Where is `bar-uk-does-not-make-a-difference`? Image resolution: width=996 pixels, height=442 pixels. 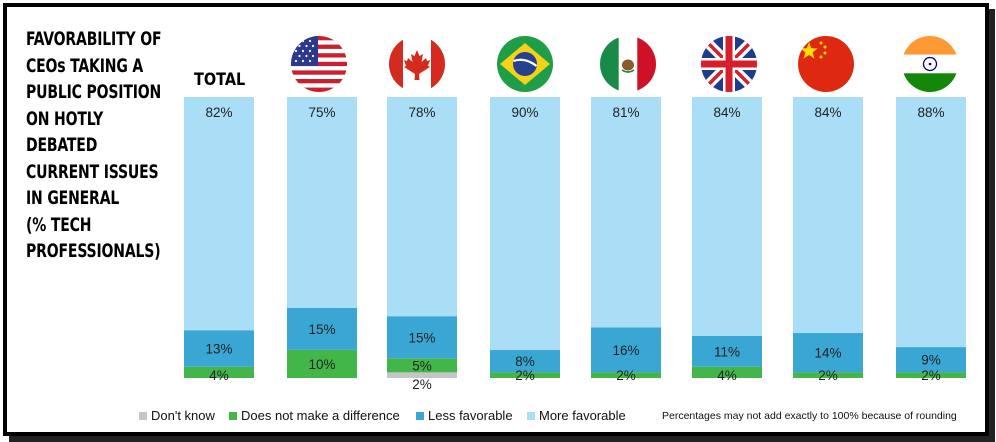 bar-uk-does-not-make-a-difference is located at coordinates (727, 372).